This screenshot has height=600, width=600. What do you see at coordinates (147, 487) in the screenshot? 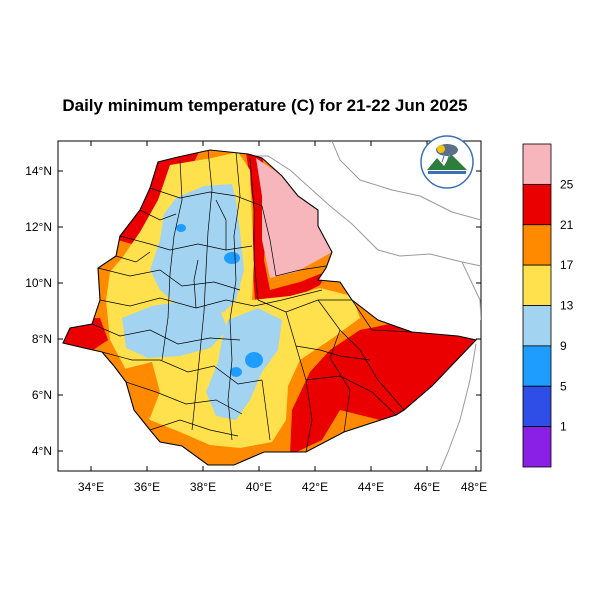
I see `lon-label: 36°E` at bounding box center [147, 487].